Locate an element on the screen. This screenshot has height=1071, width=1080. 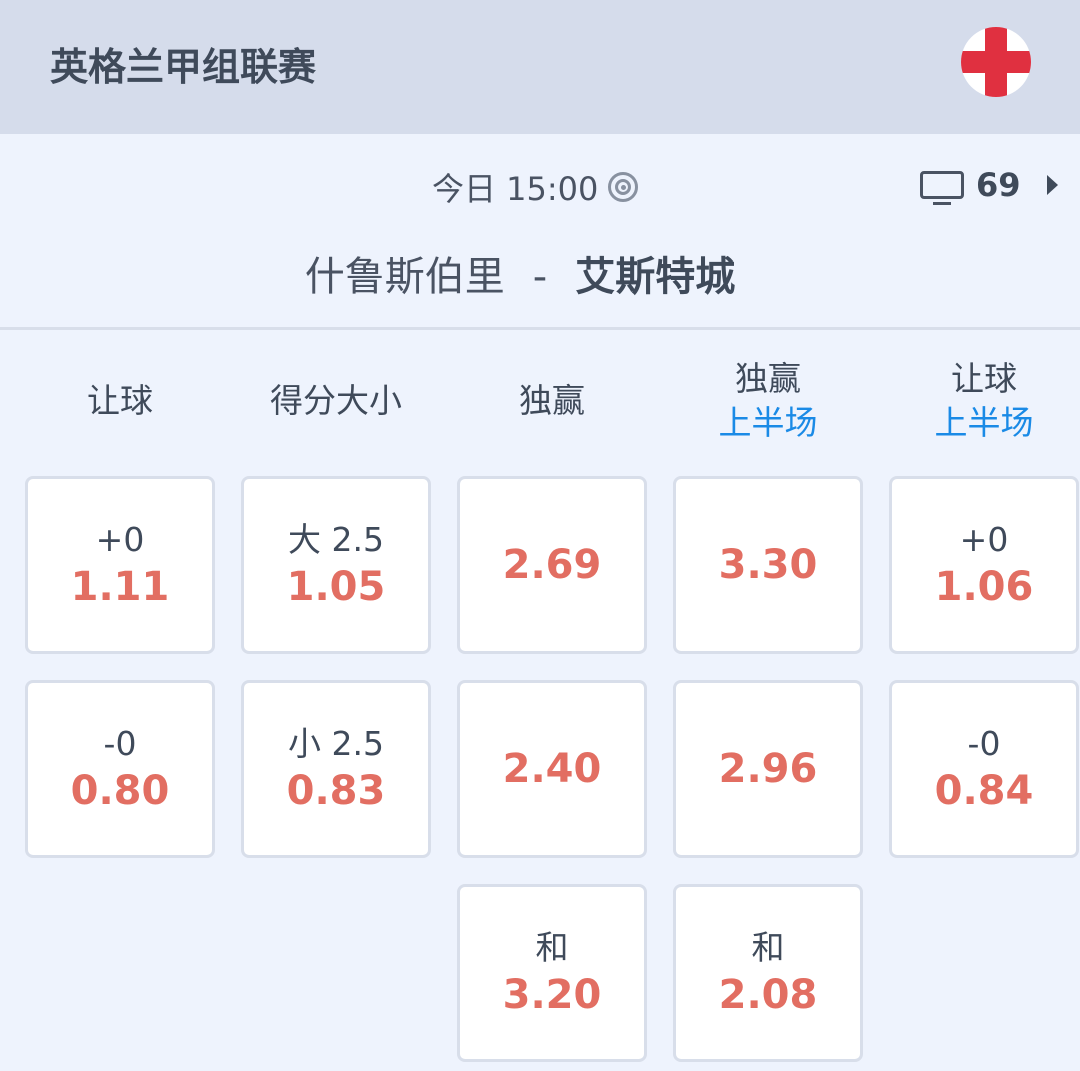
tv-live-button: 69 is located at coordinates (989, 185).